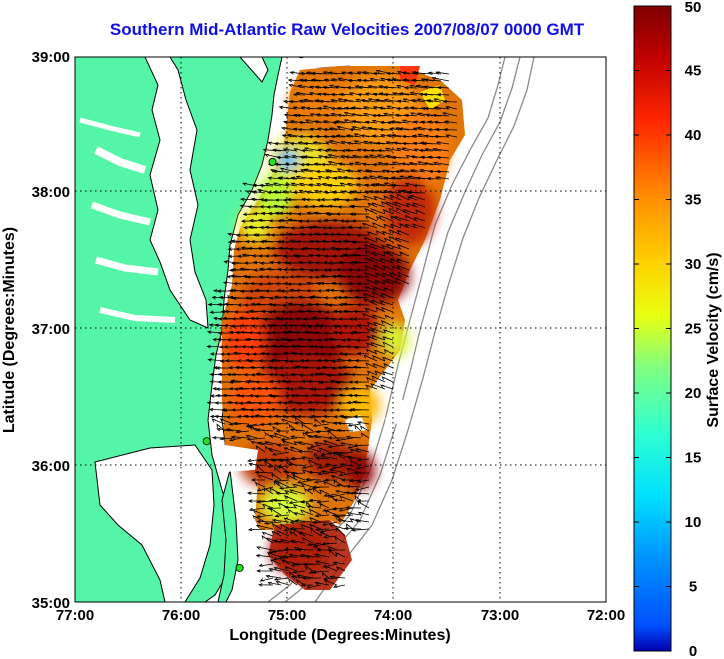 Image resolution: width=724 pixels, height=659 pixels. I want to click on colorbar-tick-label: 40, so click(693, 135).